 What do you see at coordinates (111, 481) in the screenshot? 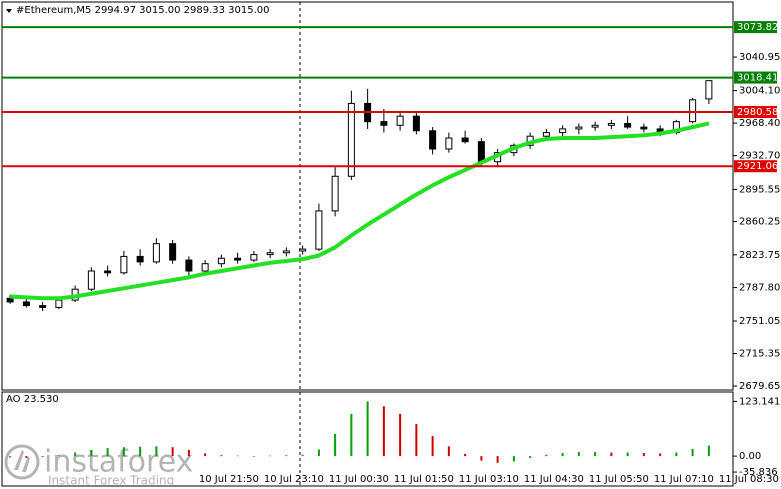
I see `watermark-tagline: Instant Forex Trading` at bounding box center [111, 481].